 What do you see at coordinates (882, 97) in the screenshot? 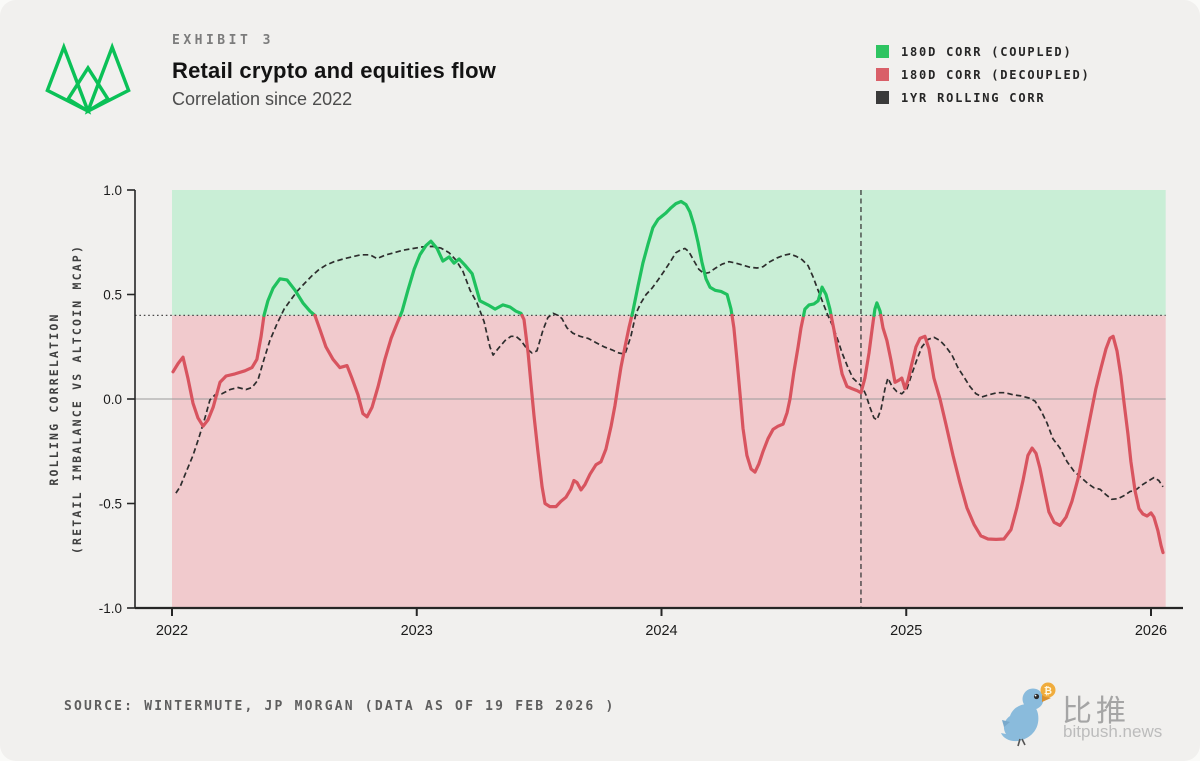
I see `rolling-swatch-icon` at bounding box center [882, 97].